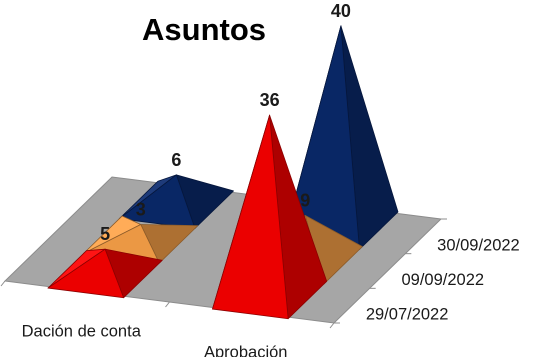  I want to click on data-label: 9, so click(305, 201).